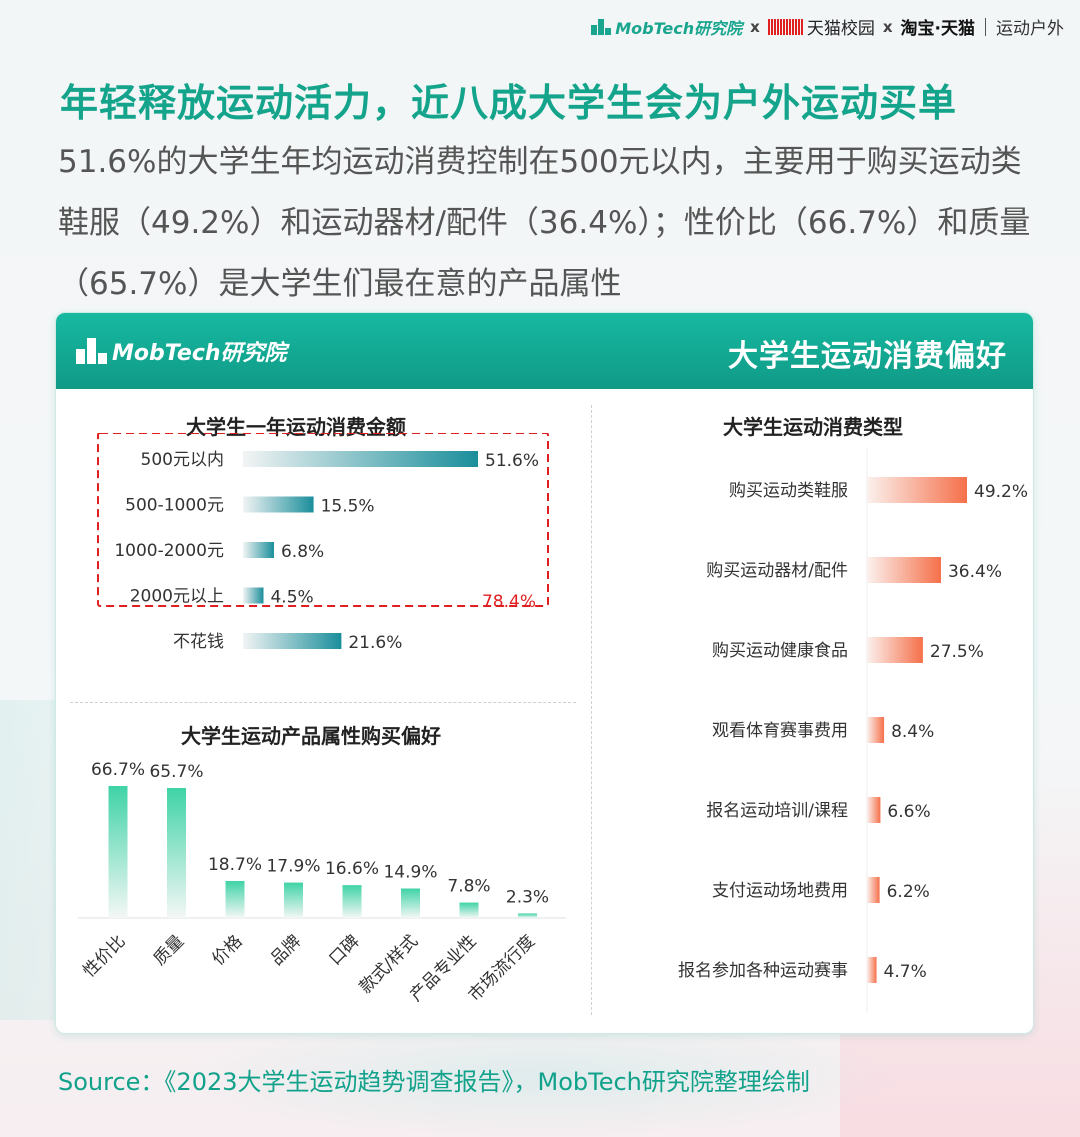 The width and height of the screenshot is (1080, 1137). What do you see at coordinates (512, 461) in the screenshot?
I see `value-label: 51.6%` at bounding box center [512, 461].